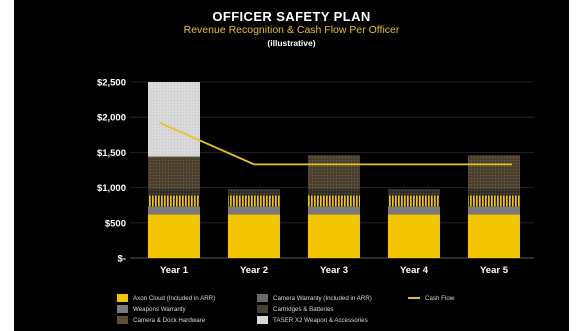 The height and width of the screenshot is (331, 583). I want to click on legend-label: Cash Flow, so click(440, 298).